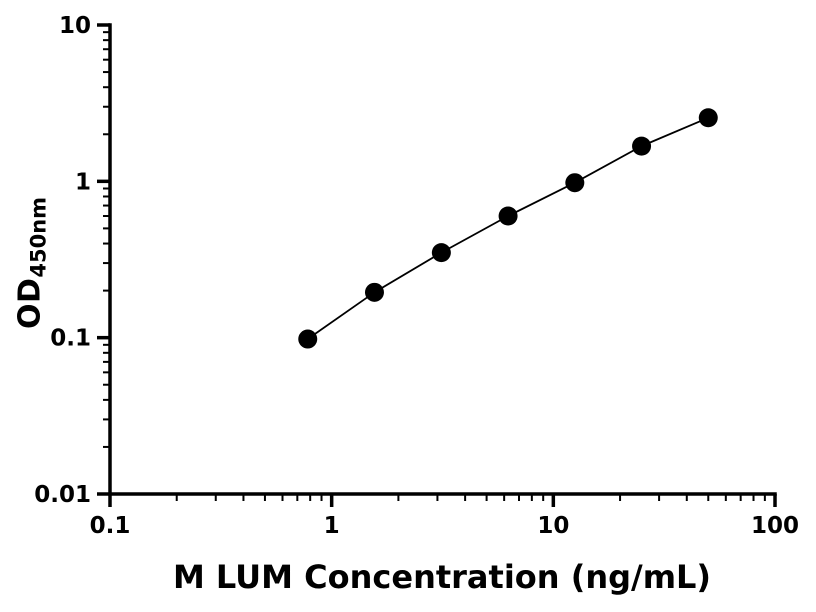 Image resolution: width=816 pixels, height=612 pixels. What do you see at coordinates (553, 526) in the screenshot?
I see `x-tick-label: 10` at bounding box center [553, 526].